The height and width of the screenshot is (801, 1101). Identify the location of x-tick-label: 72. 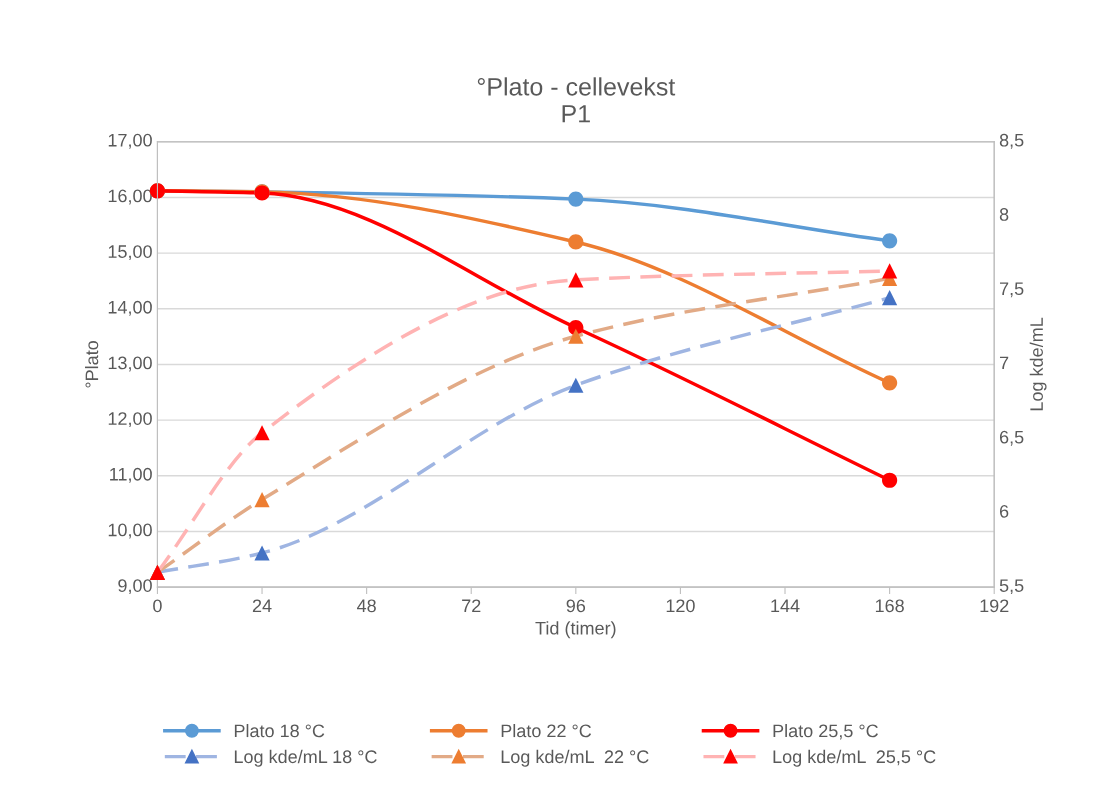
(471, 606).